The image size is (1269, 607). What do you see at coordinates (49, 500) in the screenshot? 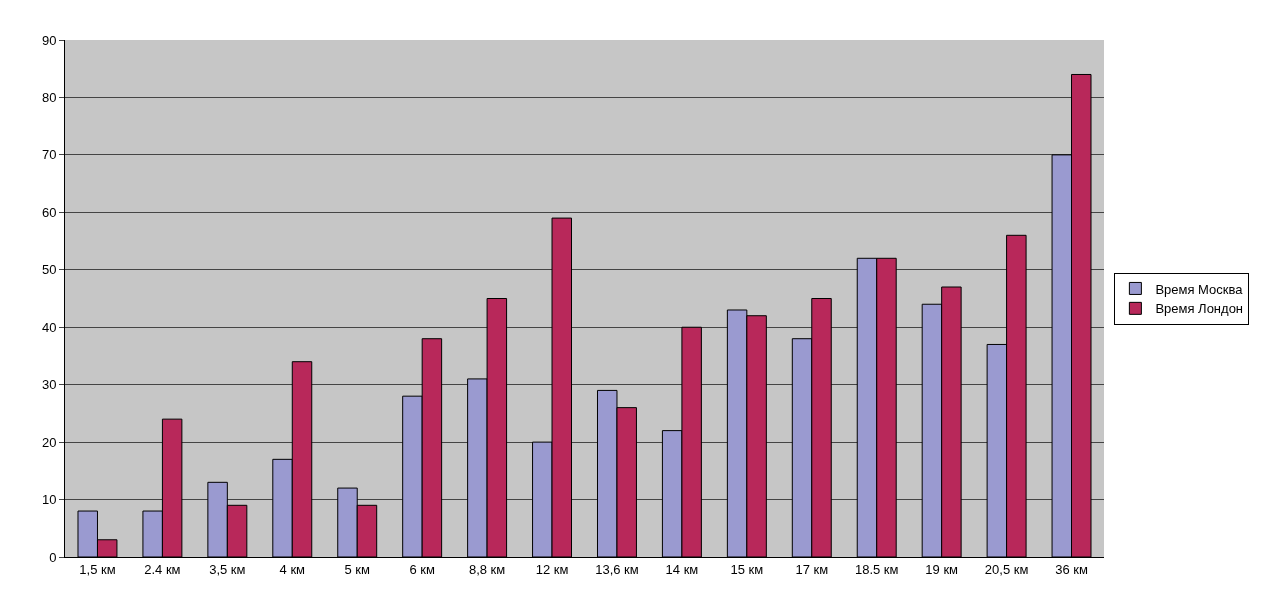
I see `y-tick-label: 10` at bounding box center [49, 500].